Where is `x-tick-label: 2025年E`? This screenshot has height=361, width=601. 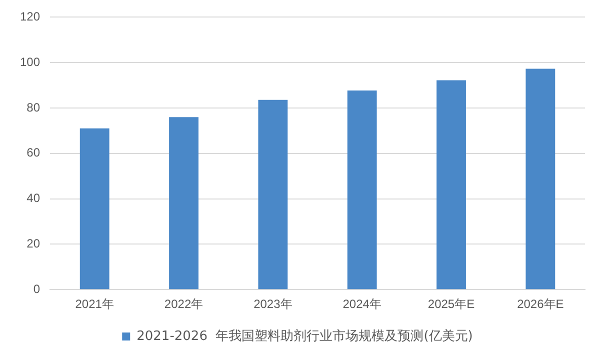
x-tick-label: 2025年E is located at coordinates (451, 304).